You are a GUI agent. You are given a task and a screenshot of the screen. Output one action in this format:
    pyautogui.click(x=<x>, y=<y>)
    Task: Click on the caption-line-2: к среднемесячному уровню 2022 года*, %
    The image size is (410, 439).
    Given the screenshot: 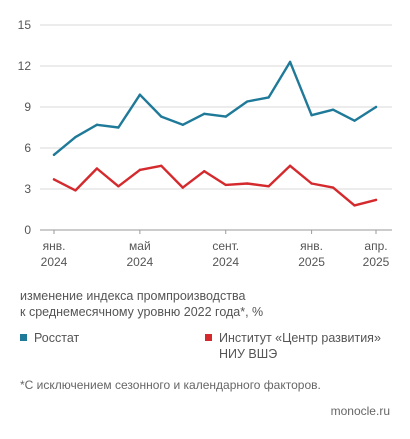 What is the action you would take?
    pyautogui.click(x=142, y=312)
    